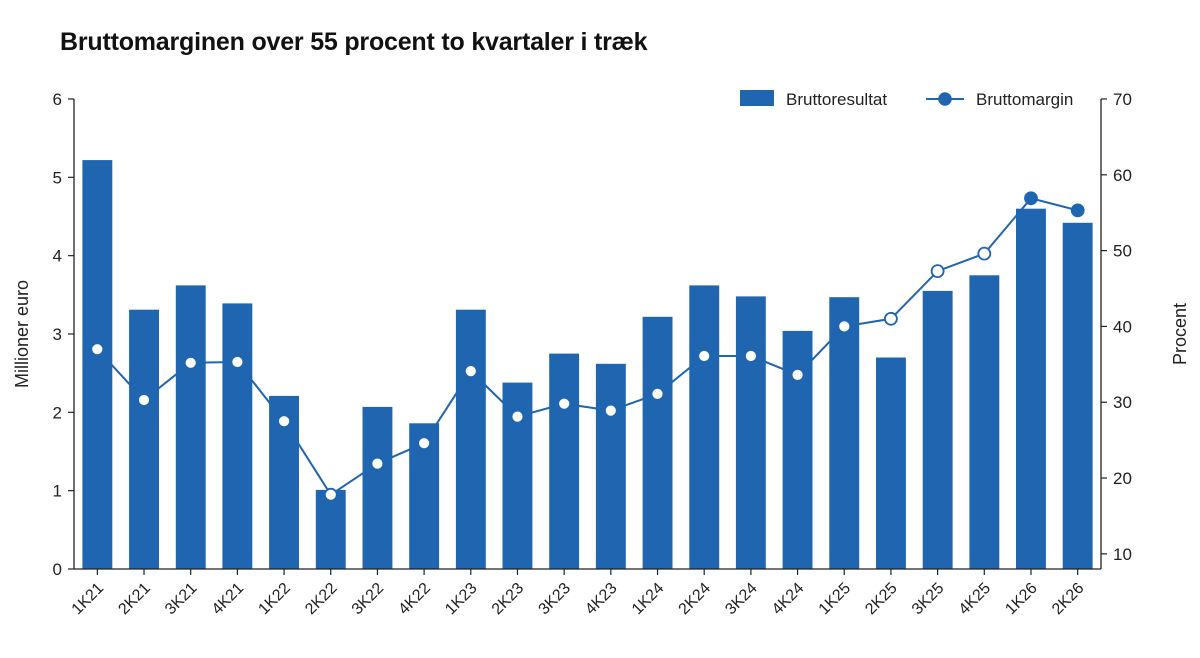  Describe the element at coordinates (57, 99) in the screenshot. I see `y-left-tick-label: 6` at that location.